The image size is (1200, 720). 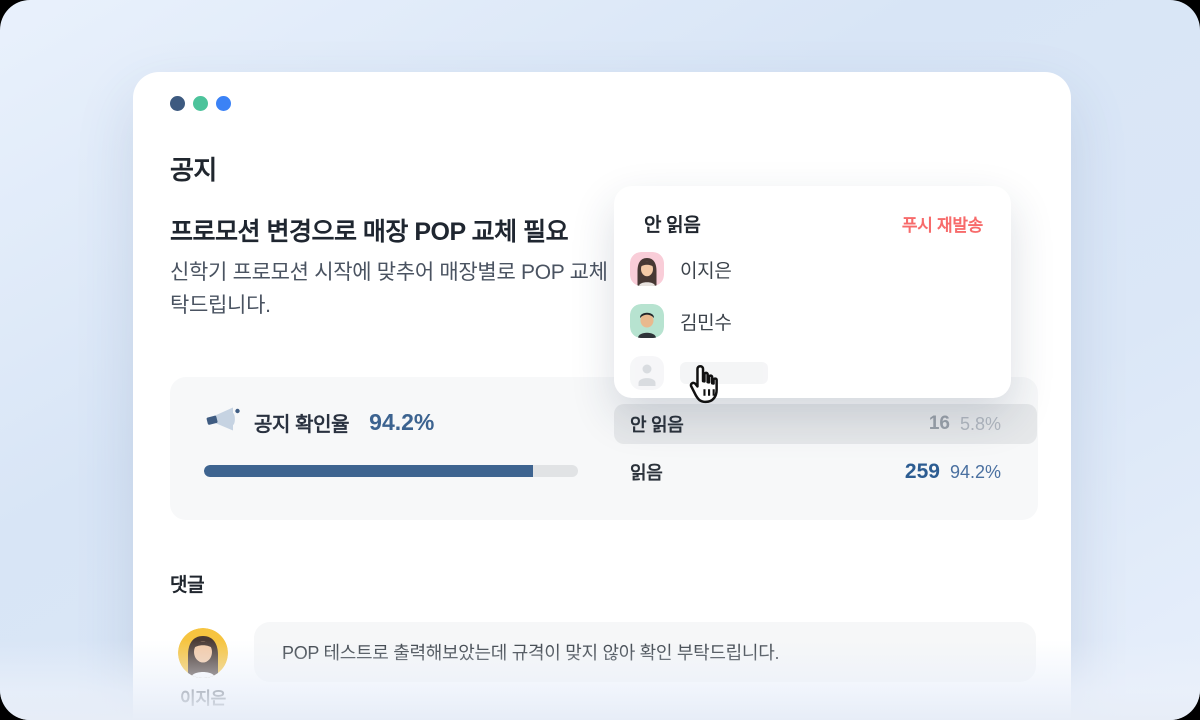 I want to click on unread-popup-header: 안 읽음 푸시 재발송, so click(x=812, y=214).